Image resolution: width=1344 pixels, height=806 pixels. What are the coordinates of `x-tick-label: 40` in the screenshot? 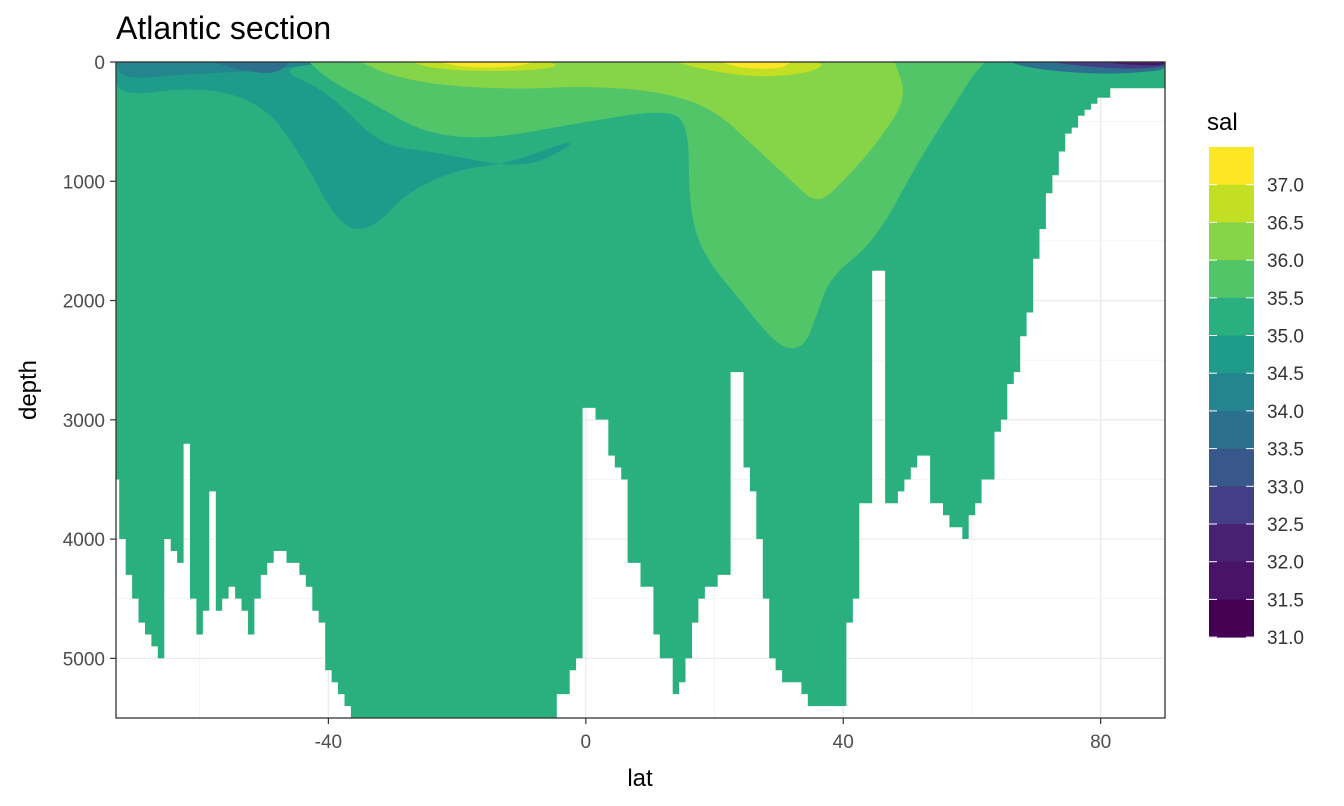 It's located at (843, 742).